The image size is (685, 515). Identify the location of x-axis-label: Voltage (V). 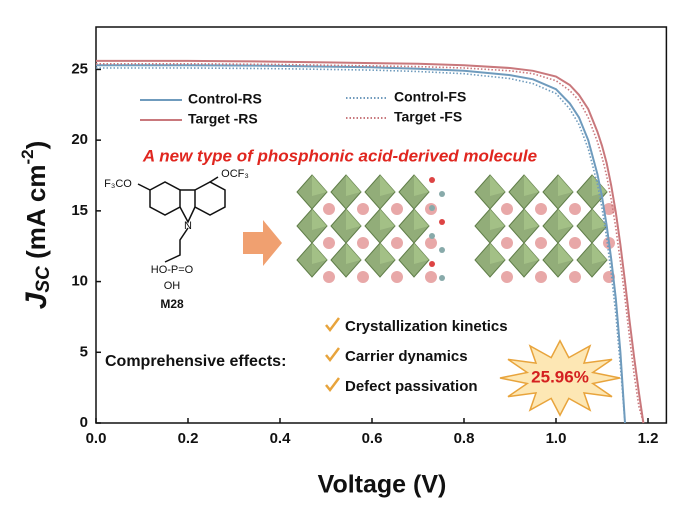
(382, 485).